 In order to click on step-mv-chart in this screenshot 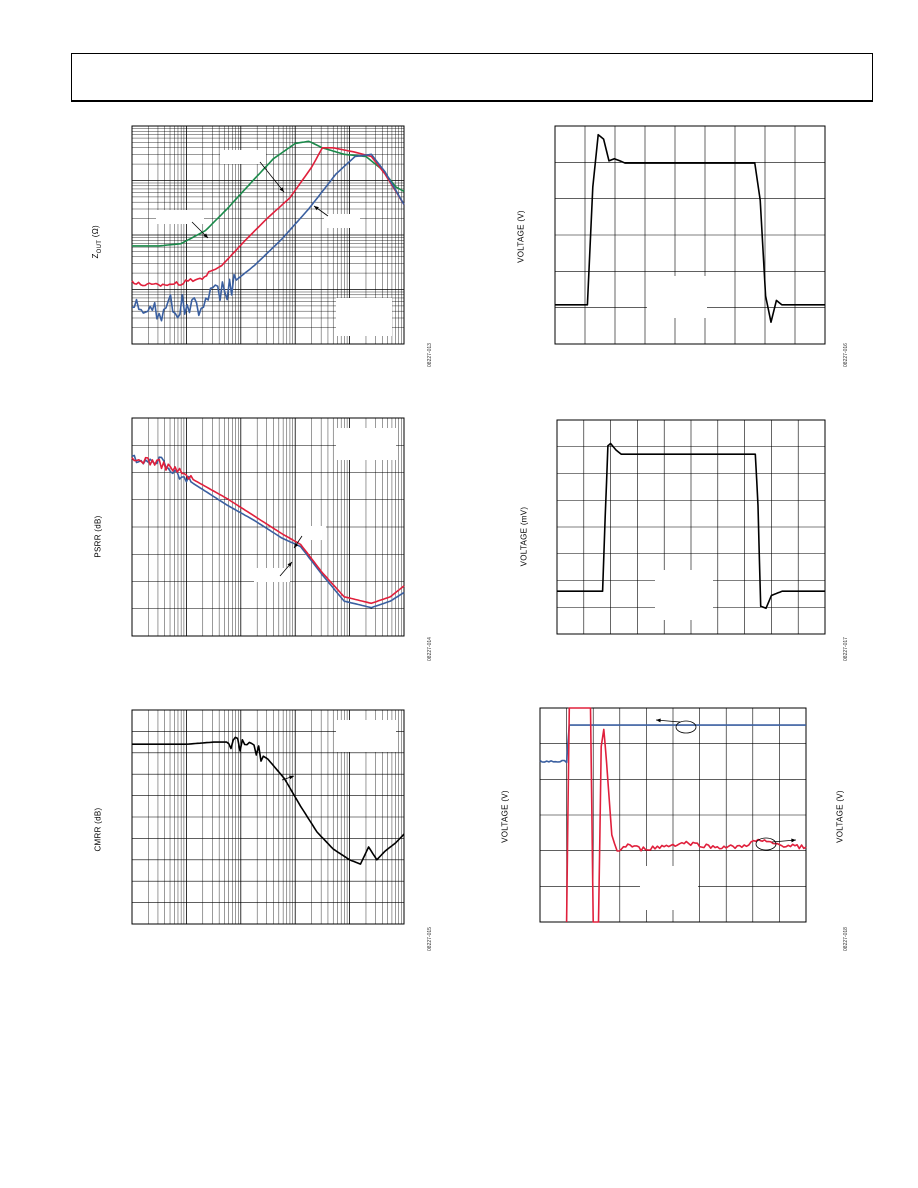, I will do `click(691, 527)`.